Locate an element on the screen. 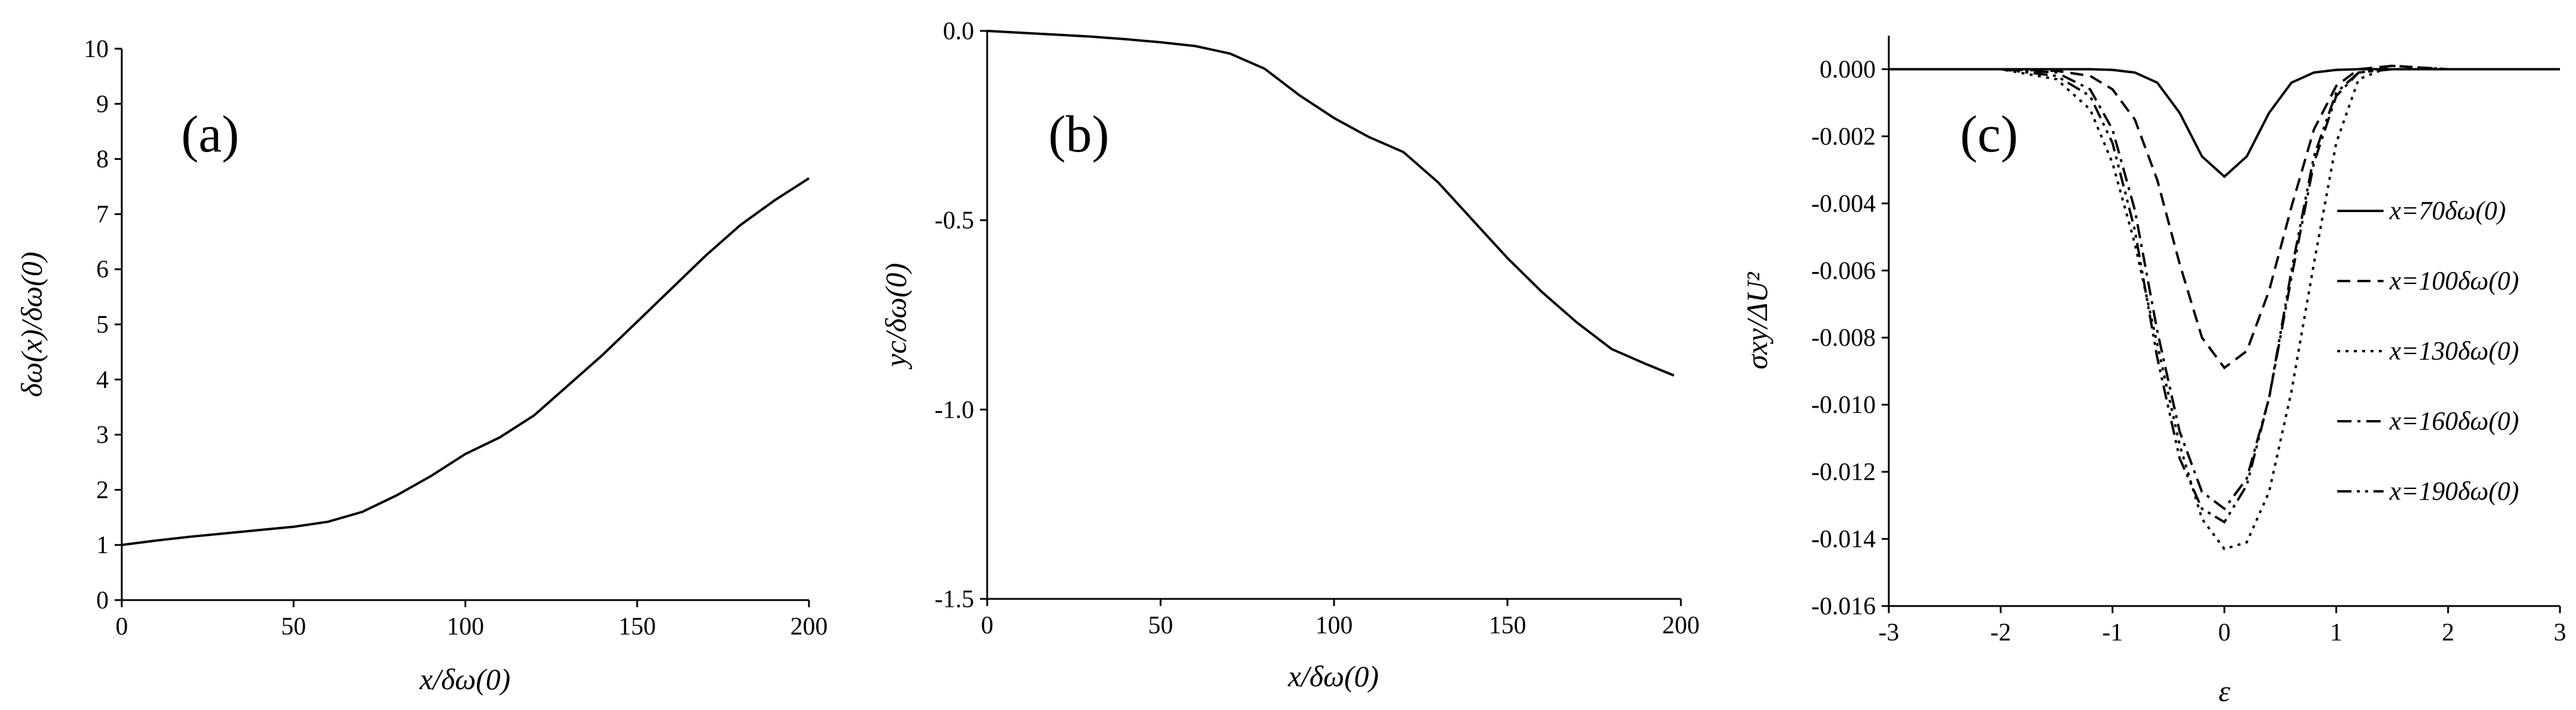  x-tick-label: 3 is located at coordinates (2560, 632).